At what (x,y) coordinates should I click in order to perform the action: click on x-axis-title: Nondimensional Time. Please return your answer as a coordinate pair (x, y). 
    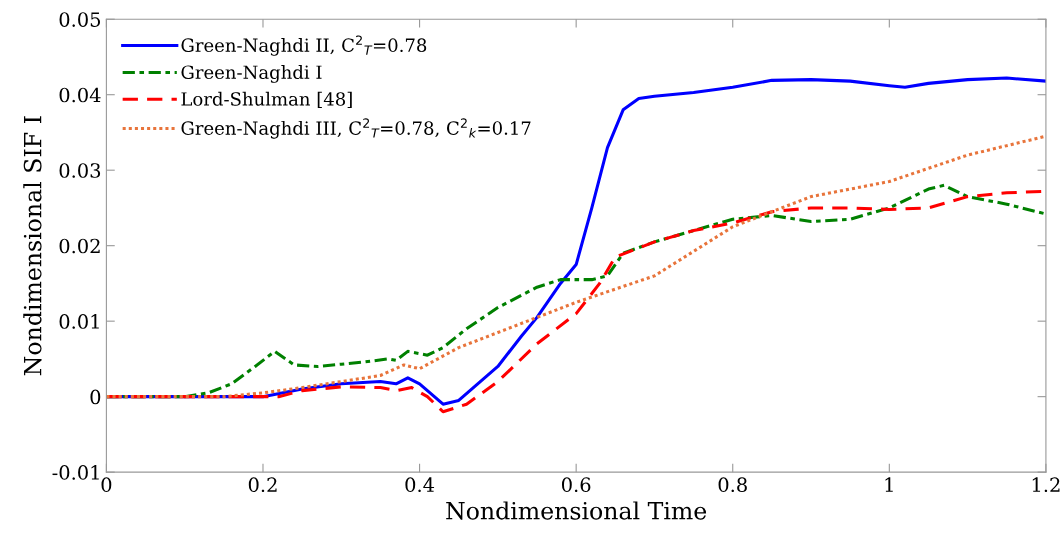
    Looking at the image, I should click on (576, 510).